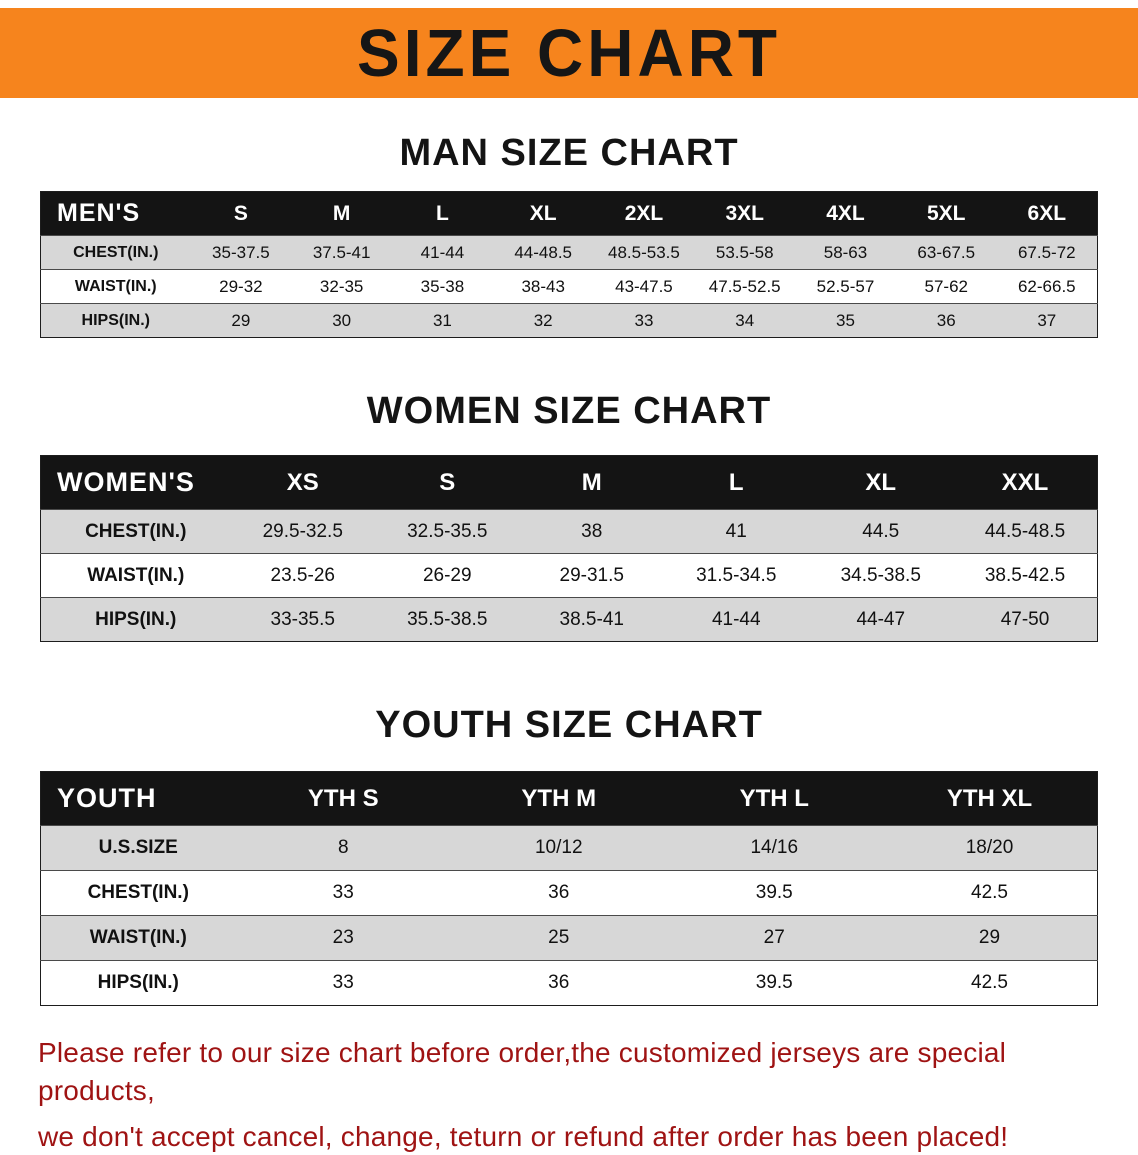  What do you see at coordinates (341, 252) in the screenshot?
I see `table-cell: 37.5-41` at bounding box center [341, 252].